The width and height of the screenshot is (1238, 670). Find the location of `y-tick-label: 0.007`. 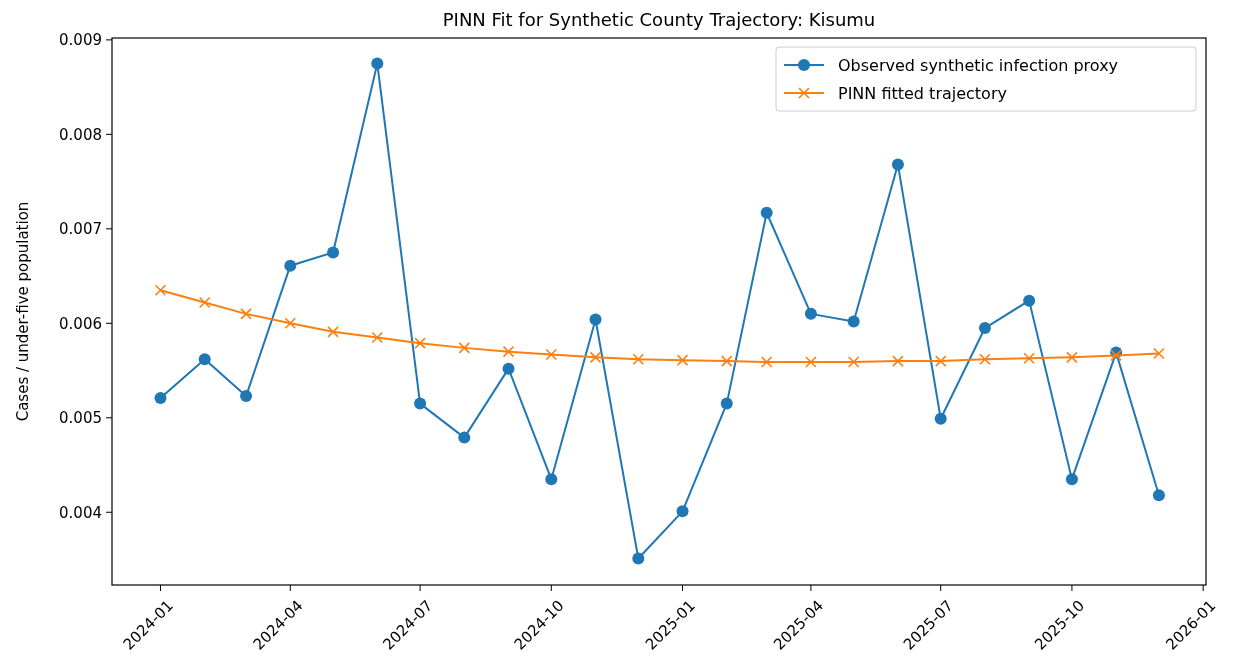

y-tick-label: 0.007 is located at coordinates (80, 229).